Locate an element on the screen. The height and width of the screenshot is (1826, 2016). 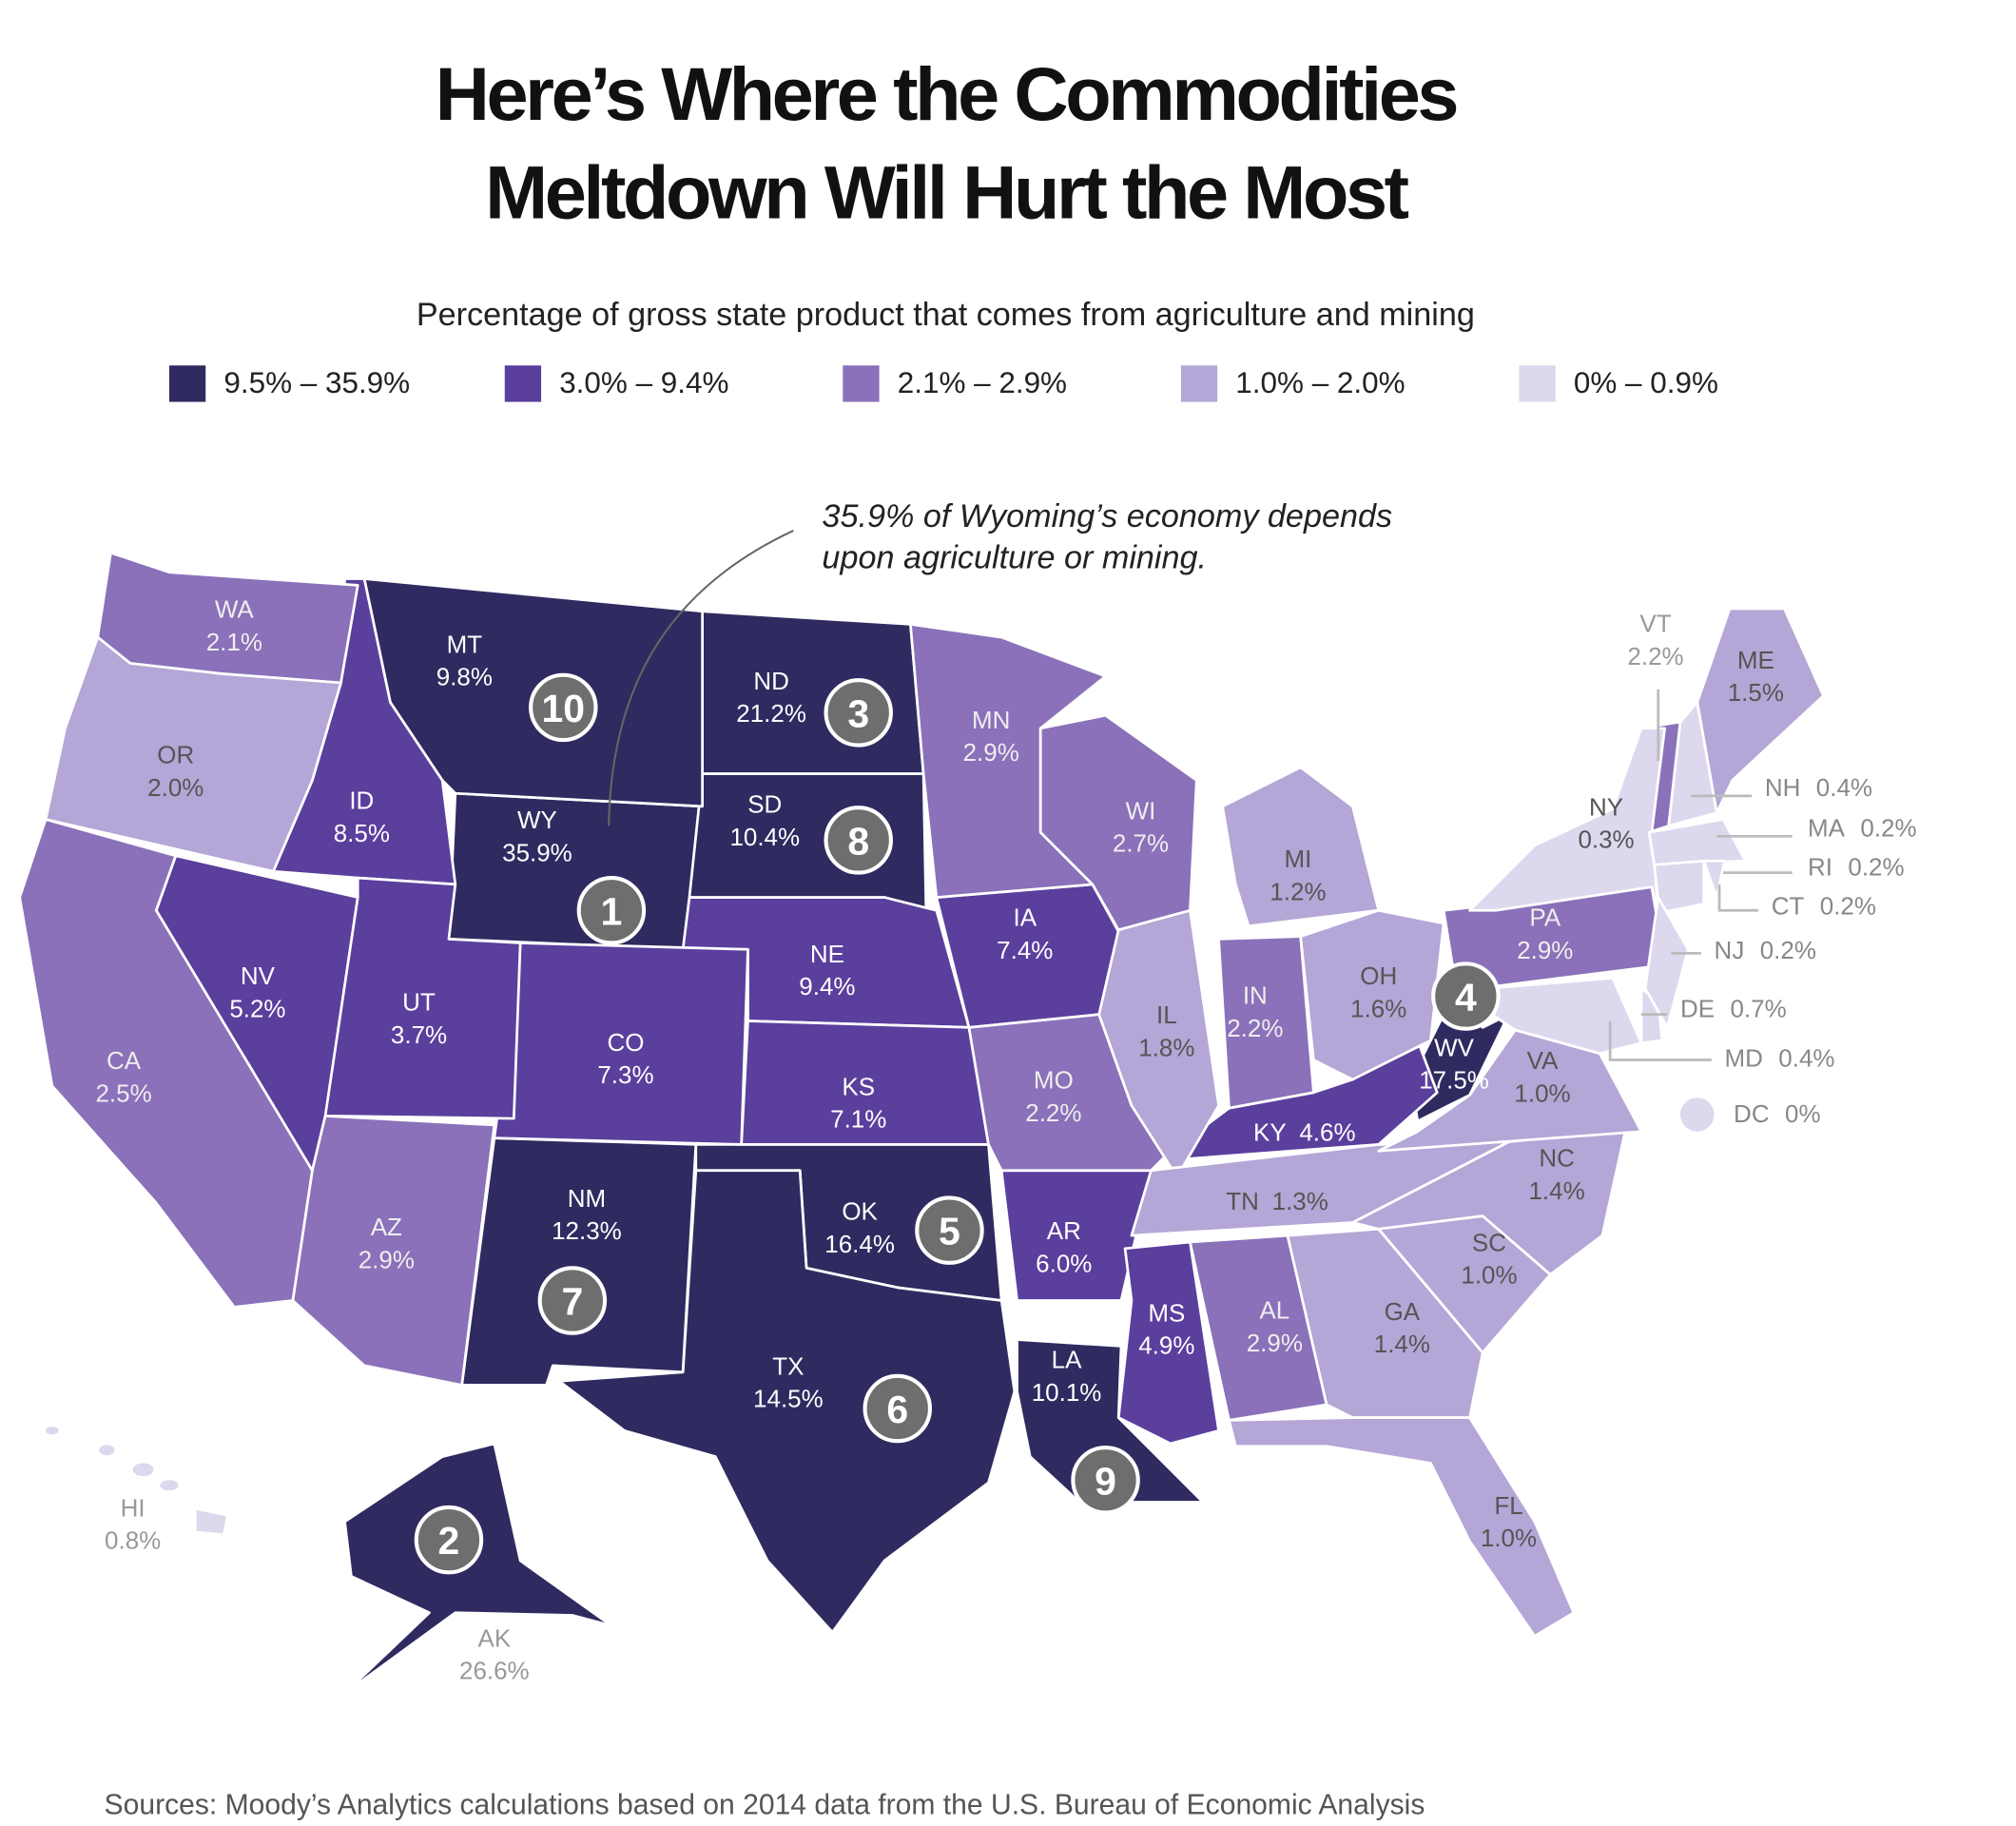
state-abbr-me: ME is located at coordinates (1755, 660).